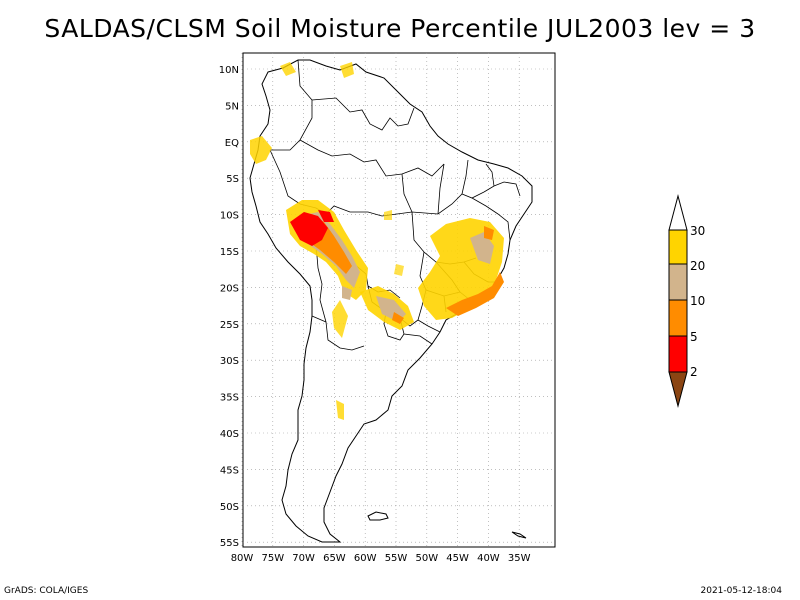 Image resolution: width=800 pixels, height=600 pixels. I want to click on lon-tick-label: 80W, so click(242, 558).